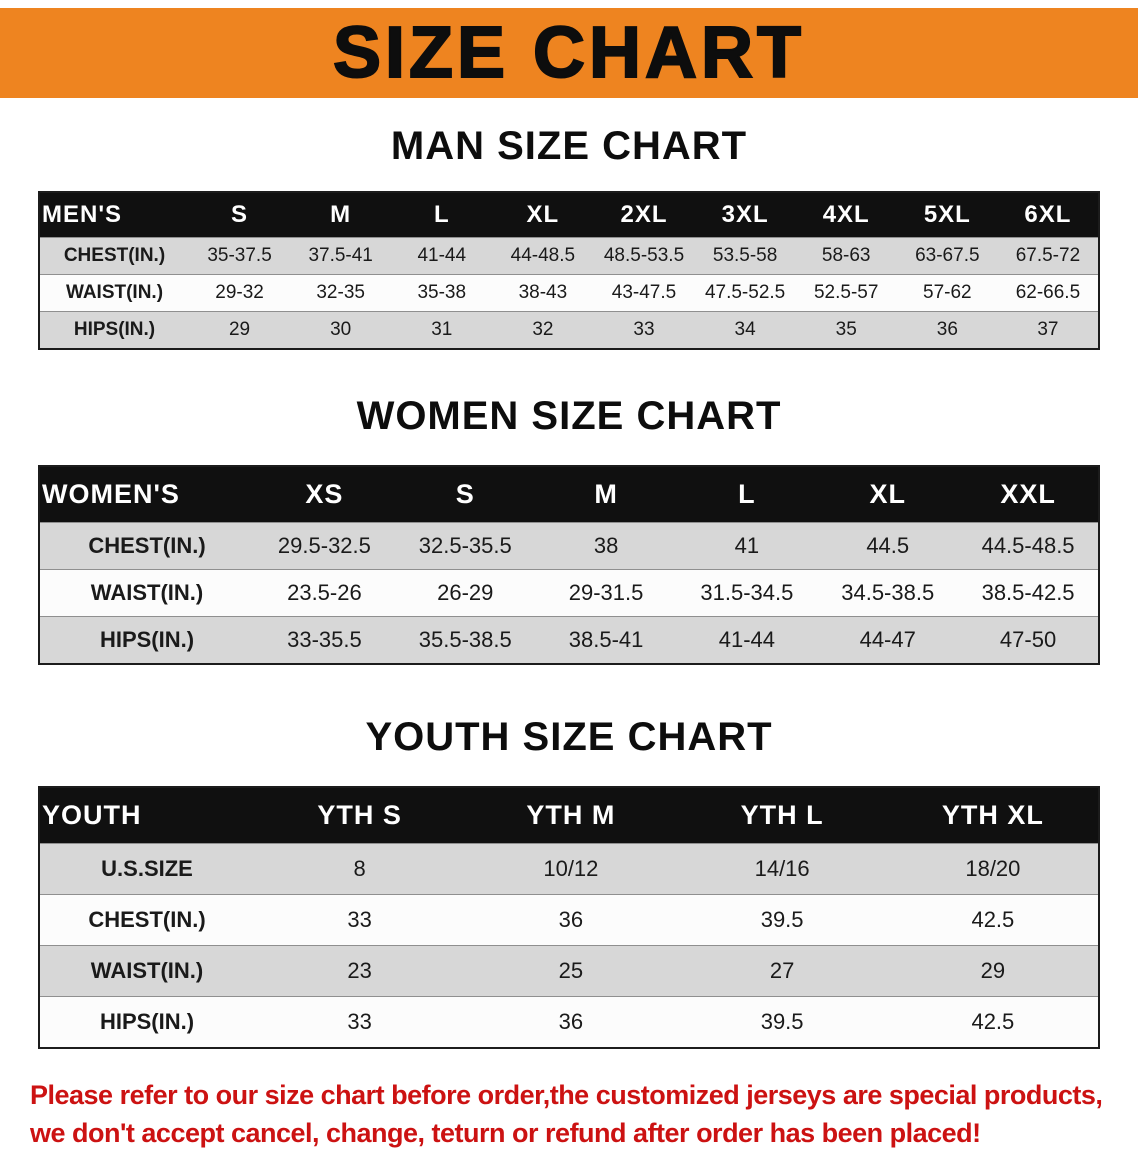  I want to click on men-size-column-header: S, so click(240, 215).